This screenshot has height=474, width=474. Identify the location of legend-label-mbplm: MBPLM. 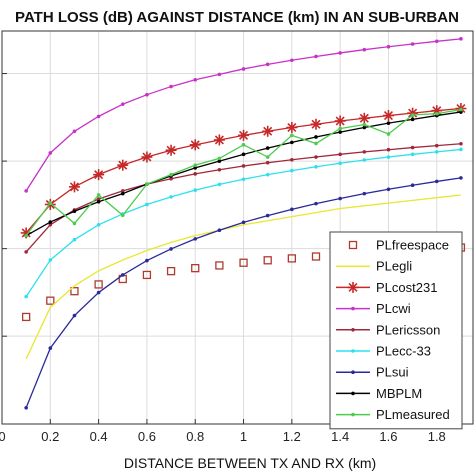
(399, 393).